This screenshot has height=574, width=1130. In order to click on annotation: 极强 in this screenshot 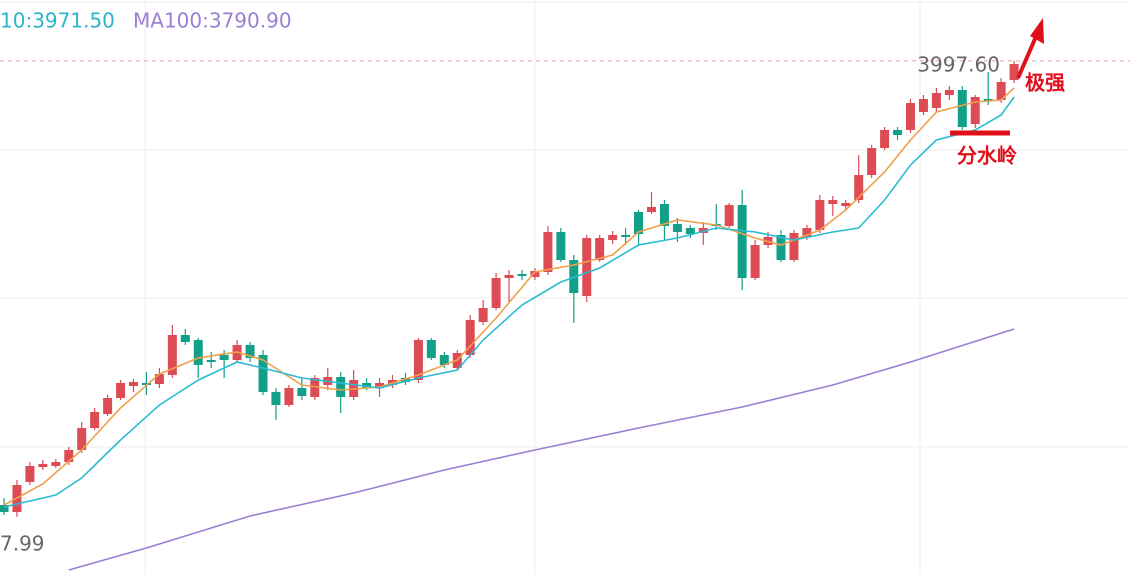, I will do `click(1045, 83)`.